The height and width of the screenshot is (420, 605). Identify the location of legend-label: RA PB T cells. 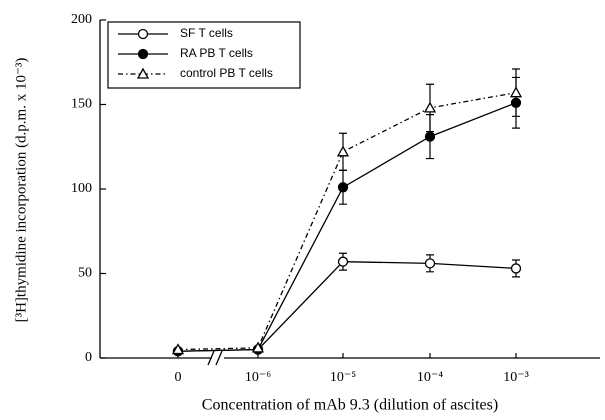
(216, 53).